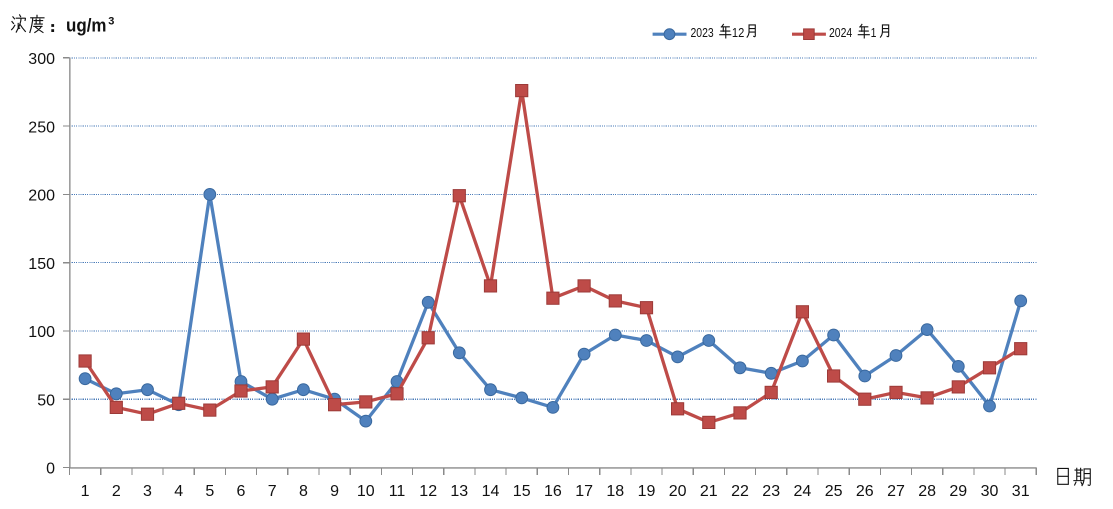 The width and height of the screenshot is (1113, 509). I want to click on svg-text: 18, so click(615, 491).